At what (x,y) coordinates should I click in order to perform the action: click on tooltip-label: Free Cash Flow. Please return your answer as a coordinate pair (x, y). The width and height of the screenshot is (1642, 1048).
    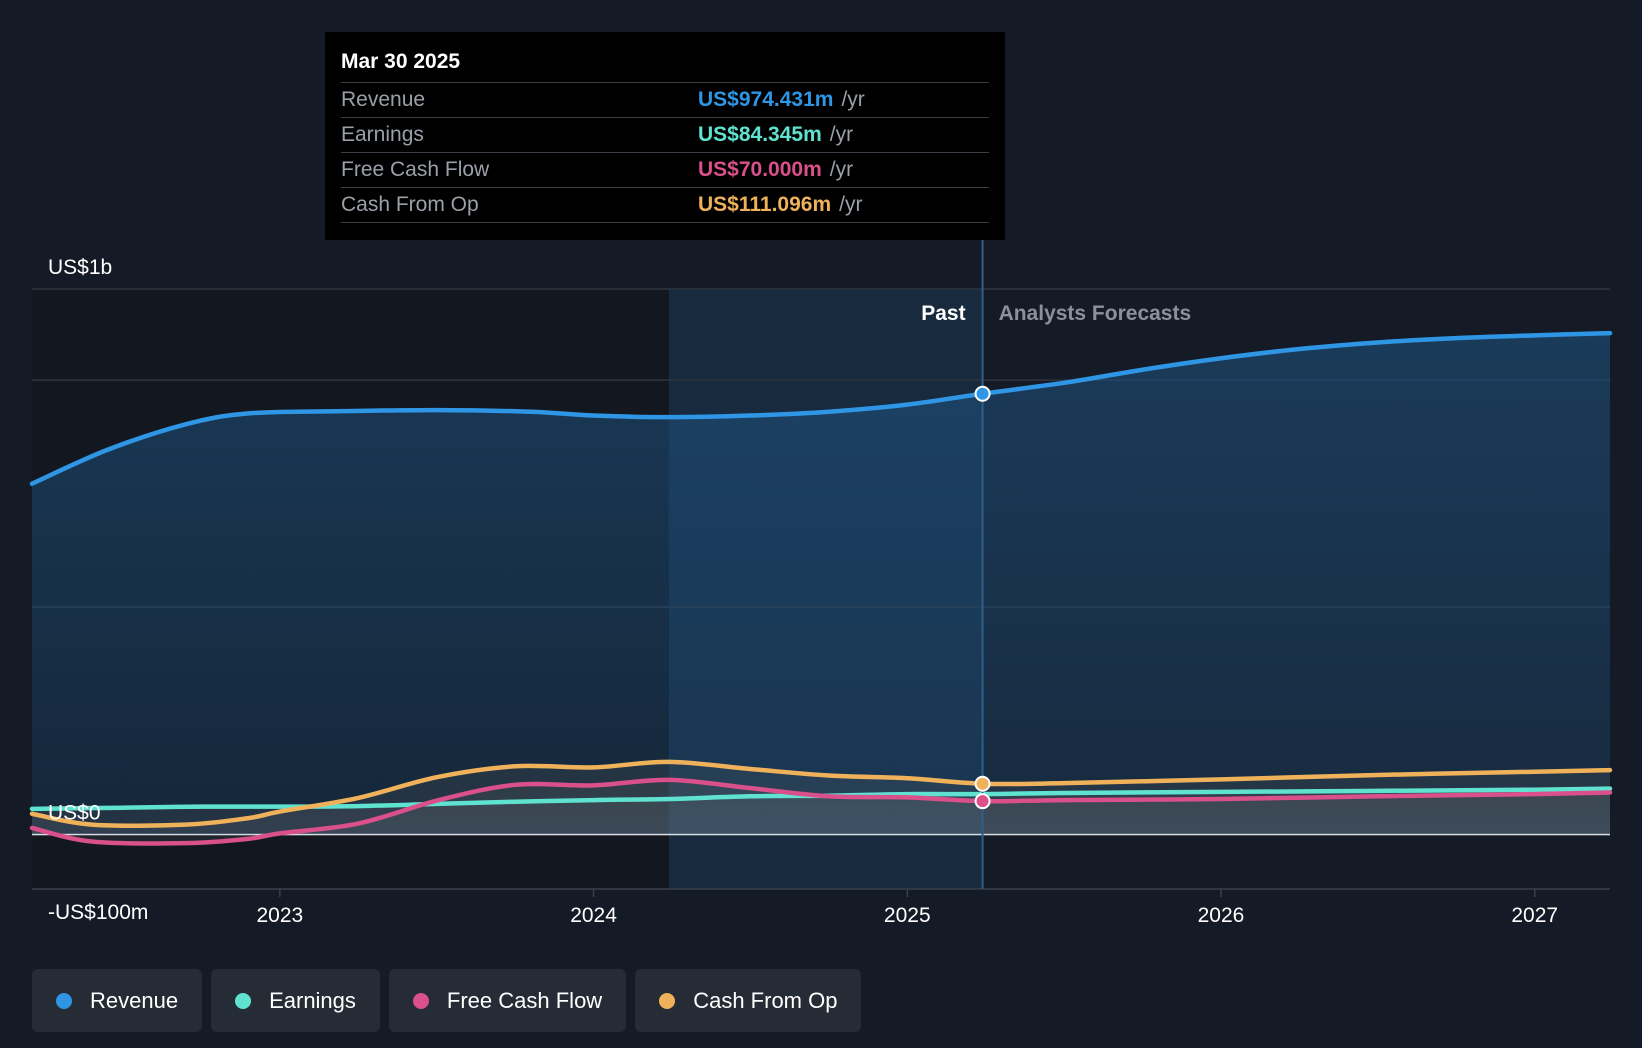
    Looking at the image, I should click on (415, 169).